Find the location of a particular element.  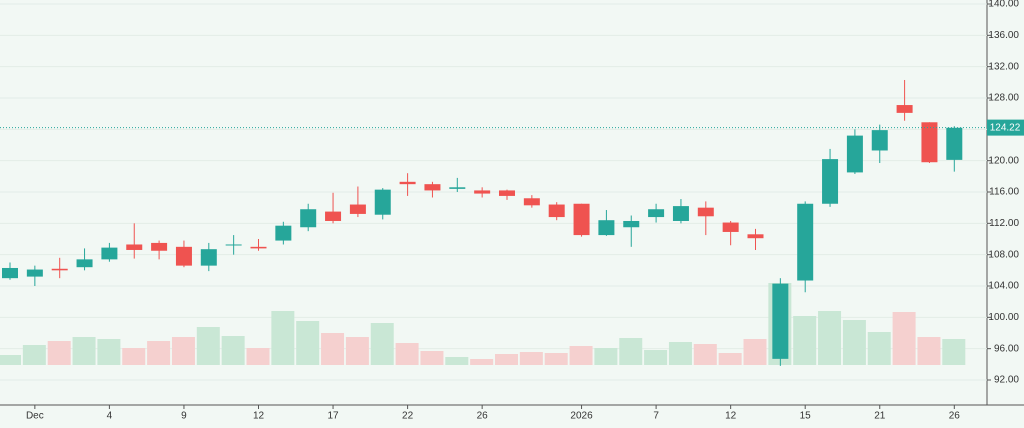

y-tick-label: 136.00 is located at coordinates (1003, 35).